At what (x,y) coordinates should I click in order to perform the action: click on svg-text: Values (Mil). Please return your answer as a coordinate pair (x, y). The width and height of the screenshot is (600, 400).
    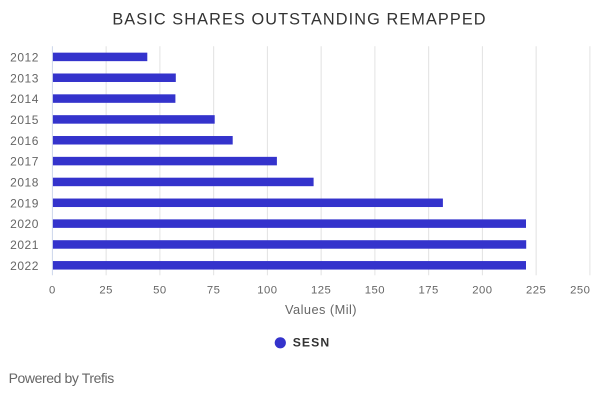
    Looking at the image, I should click on (321, 309).